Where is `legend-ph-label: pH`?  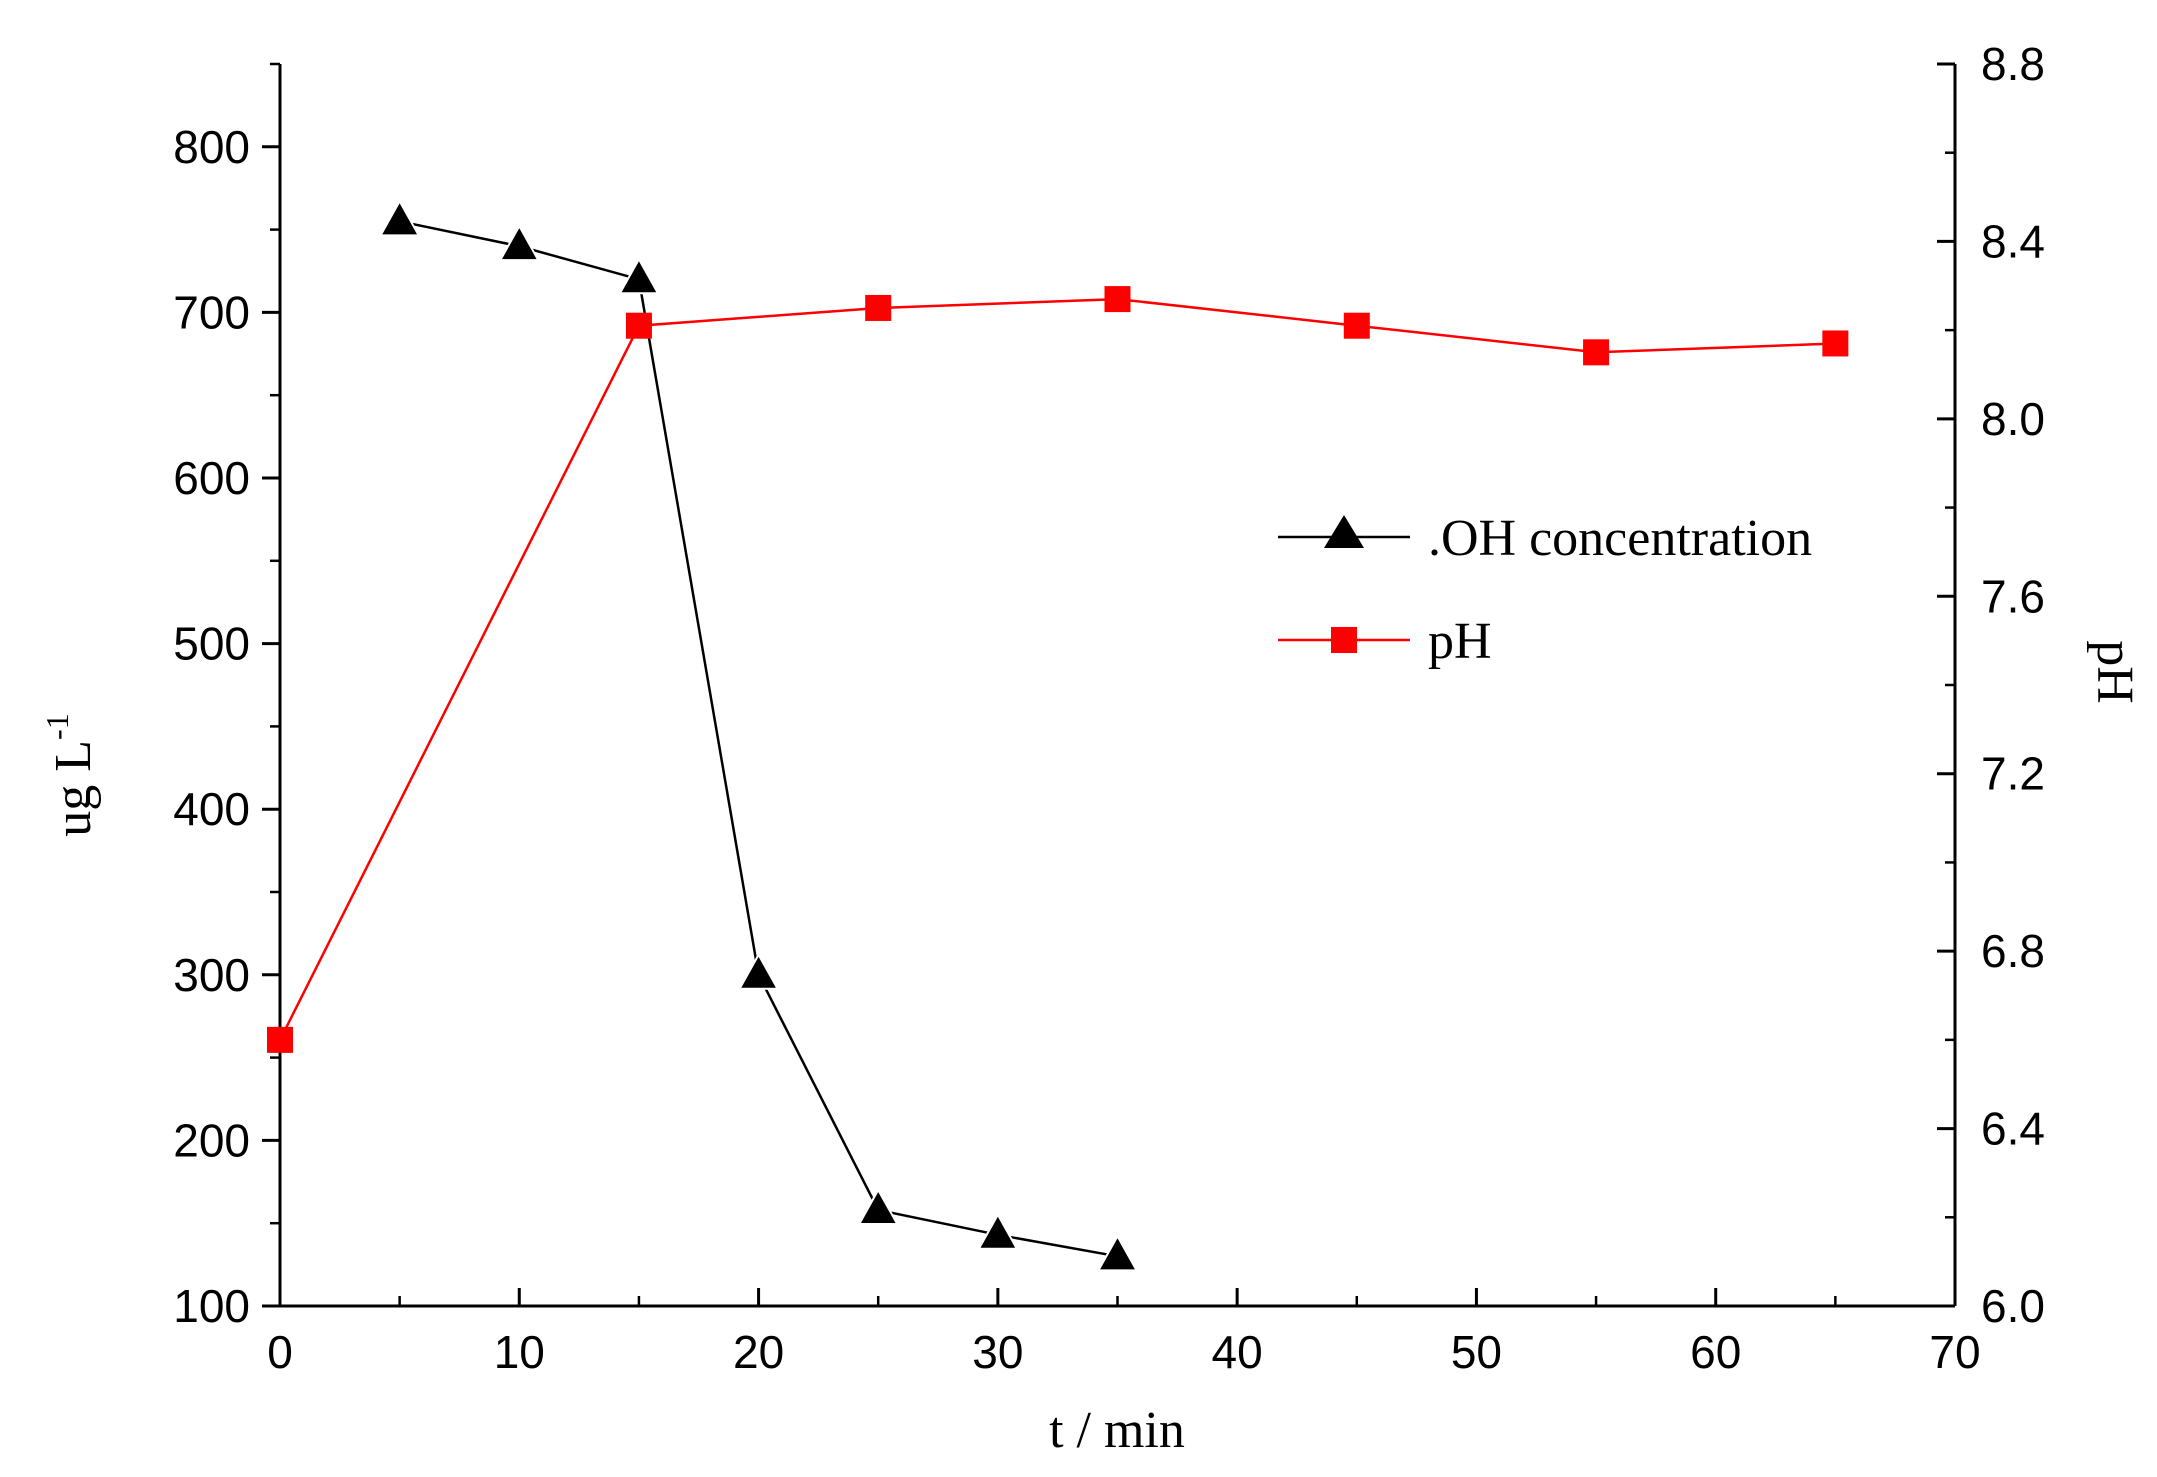 legend-ph-label: pH is located at coordinates (1460, 641).